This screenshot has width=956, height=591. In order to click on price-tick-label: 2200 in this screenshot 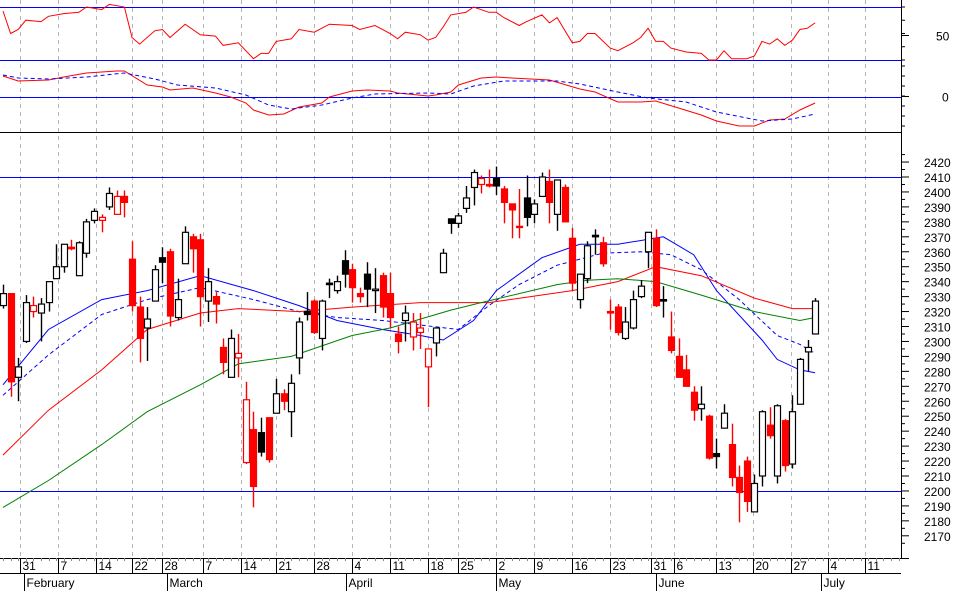, I will do `click(937, 492)`.